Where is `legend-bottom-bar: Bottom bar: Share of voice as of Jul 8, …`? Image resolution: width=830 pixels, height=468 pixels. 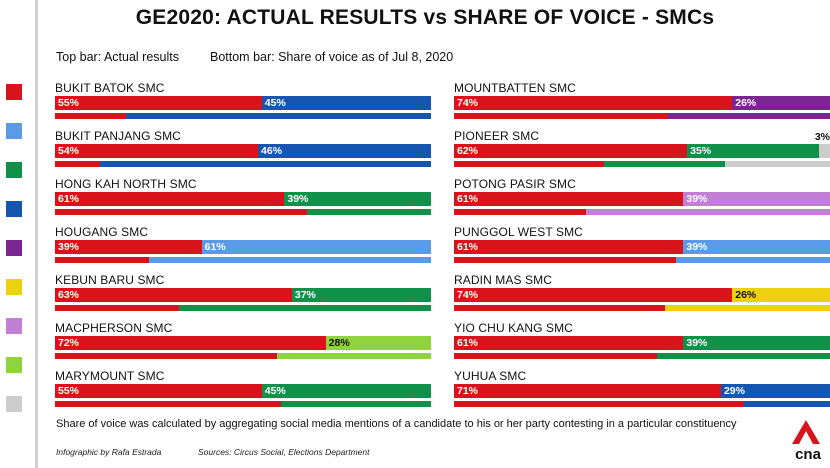
legend-bottom-bar: Bottom bar: Share of voice as of Jul 8, … is located at coordinates (332, 57).